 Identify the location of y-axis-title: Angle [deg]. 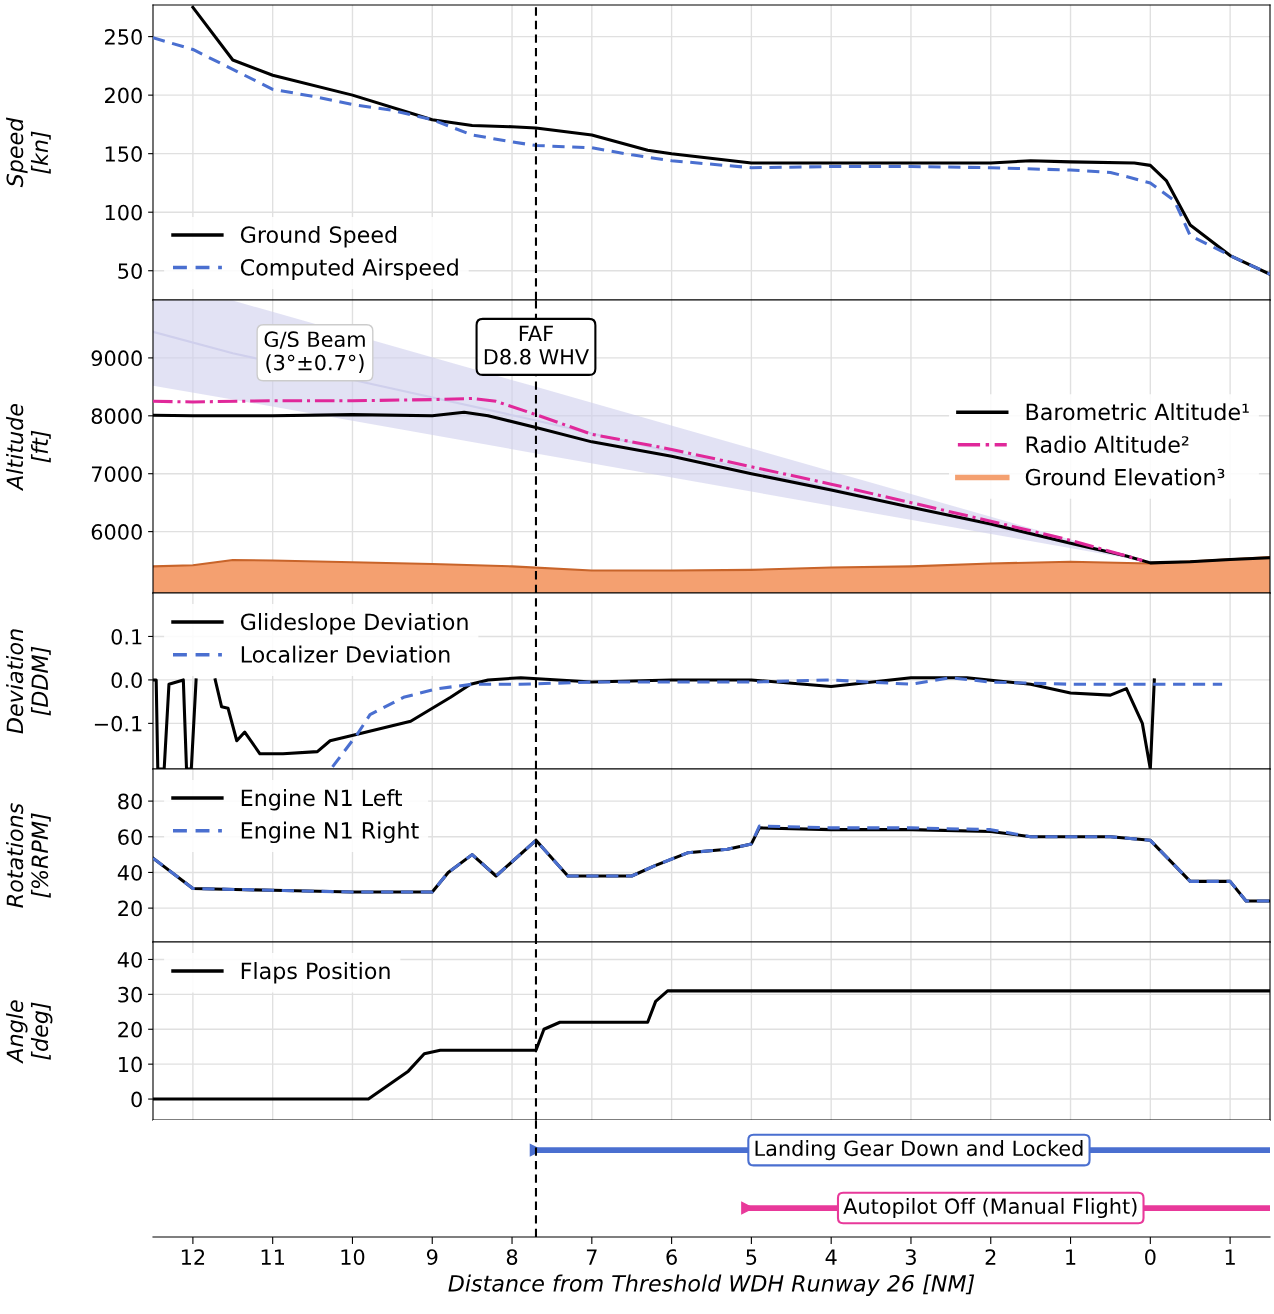
(29, 1032).